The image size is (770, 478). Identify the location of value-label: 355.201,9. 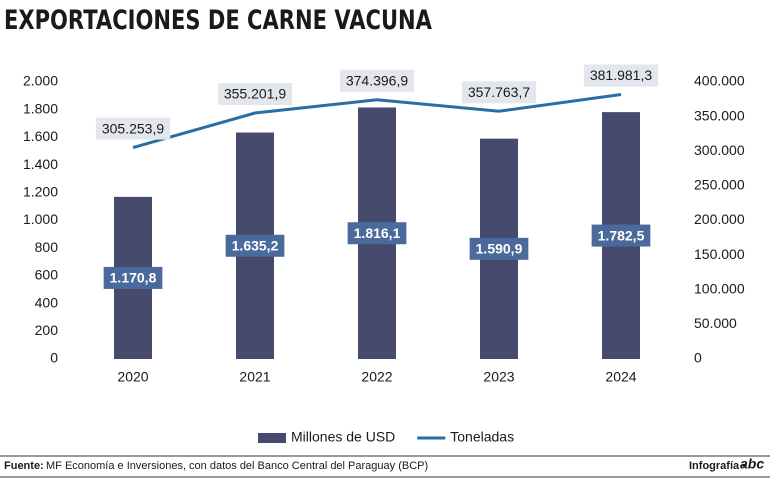
(255, 94).